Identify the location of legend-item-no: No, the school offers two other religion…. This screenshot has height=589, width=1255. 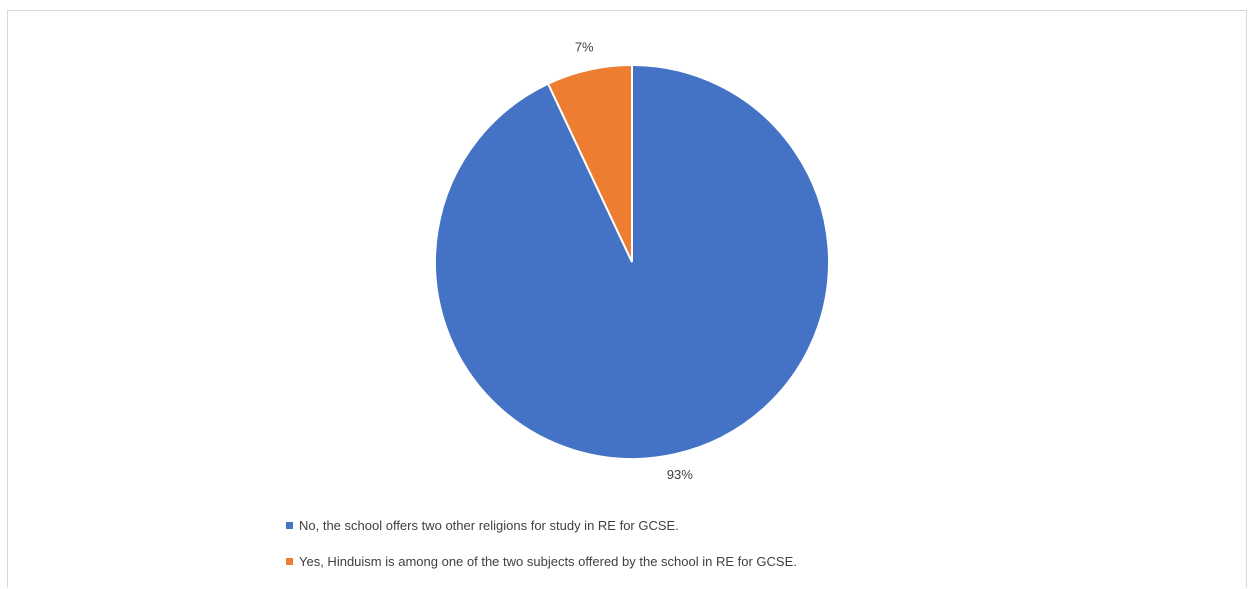
(541, 525).